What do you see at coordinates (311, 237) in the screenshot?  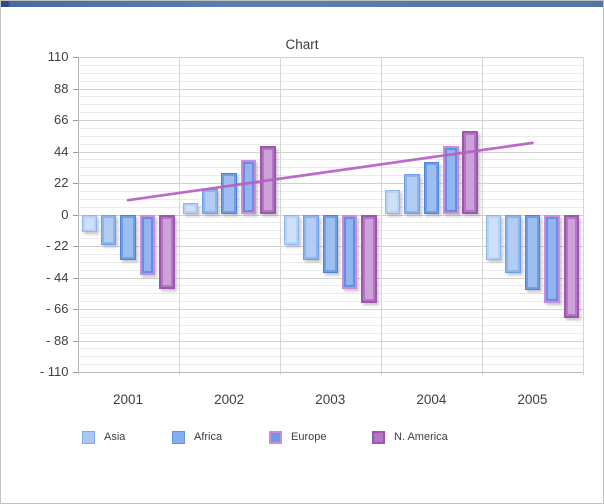 I see `bar-africa-2003` at bounding box center [311, 237].